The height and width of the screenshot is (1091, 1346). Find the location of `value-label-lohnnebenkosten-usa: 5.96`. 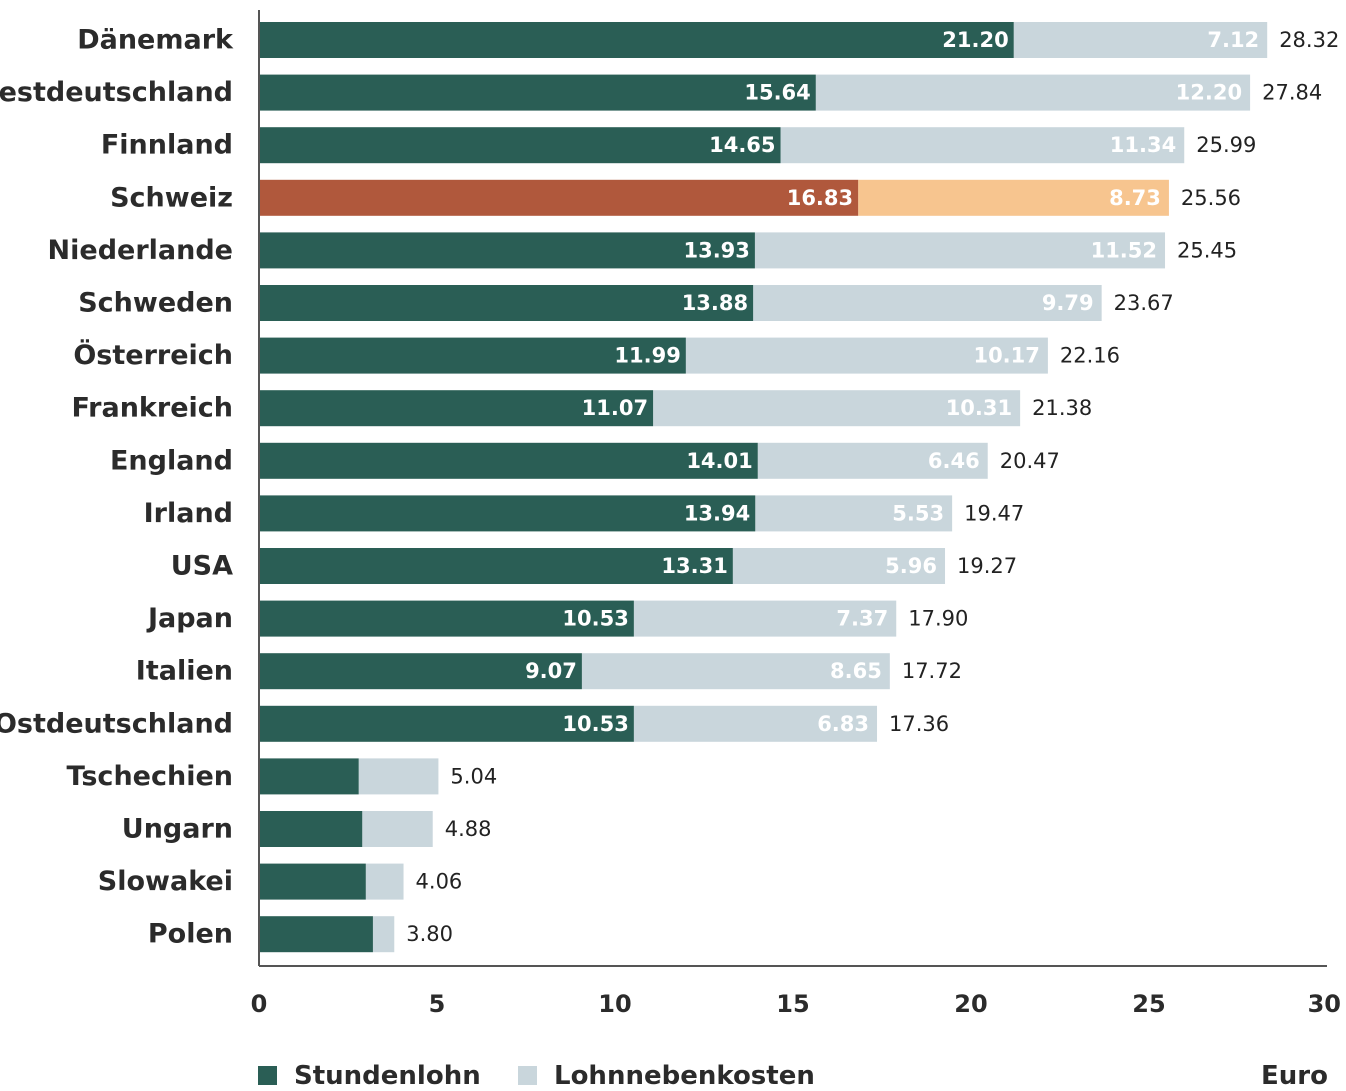

value-label-lohnnebenkosten-usa: 5.96 is located at coordinates (911, 566).